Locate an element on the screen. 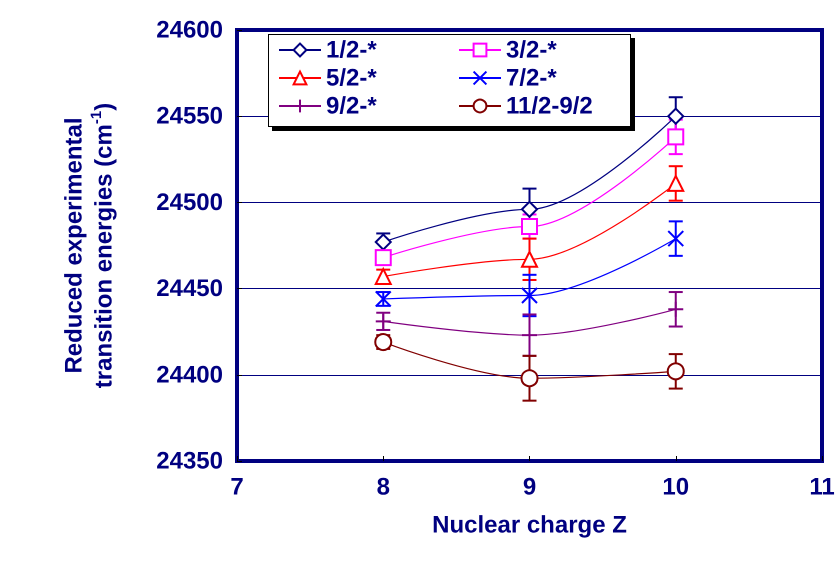 The height and width of the screenshot is (582, 840). y-tick-label: 24400 is located at coordinates (189, 374).